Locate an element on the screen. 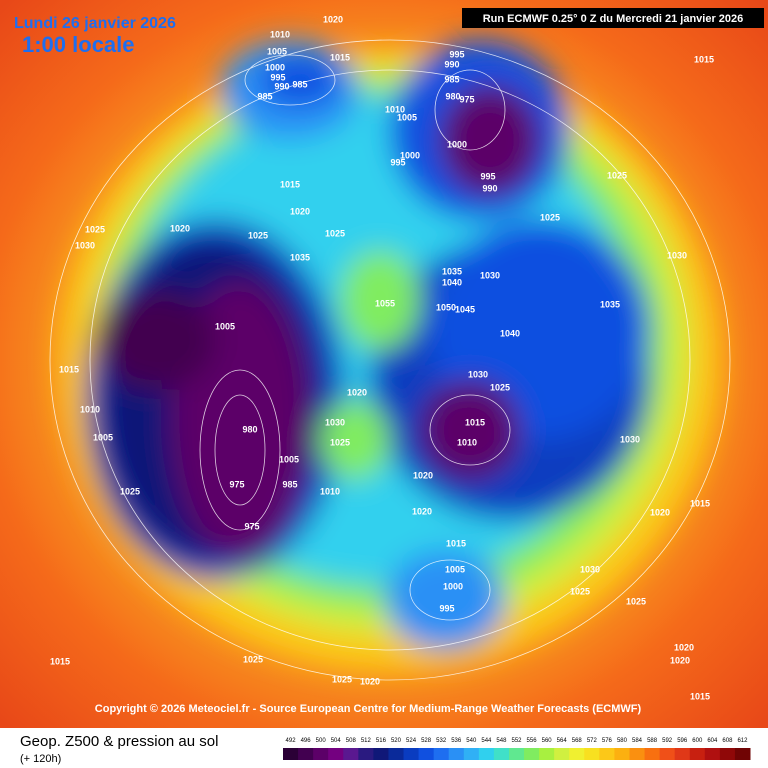 This screenshot has height=768, width=768. legend-label: 568 is located at coordinates (577, 741).